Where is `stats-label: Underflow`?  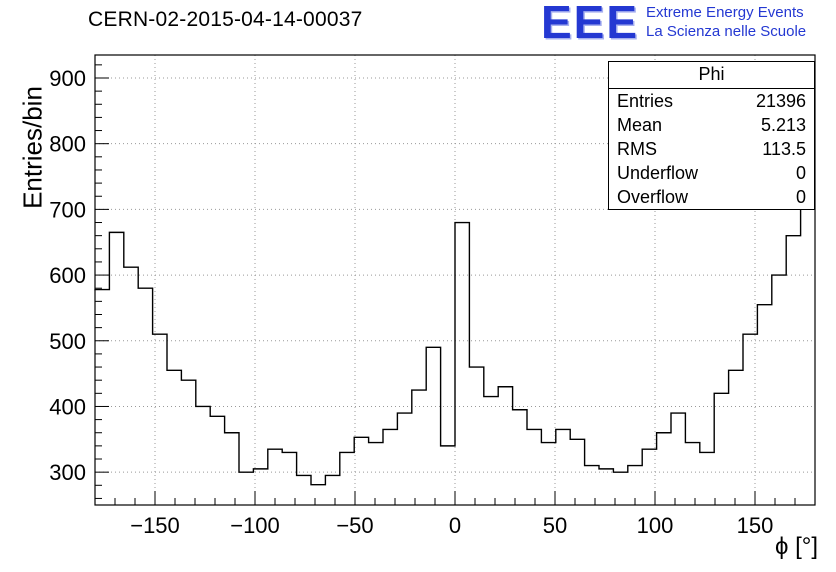 stats-label: Underflow is located at coordinates (658, 173).